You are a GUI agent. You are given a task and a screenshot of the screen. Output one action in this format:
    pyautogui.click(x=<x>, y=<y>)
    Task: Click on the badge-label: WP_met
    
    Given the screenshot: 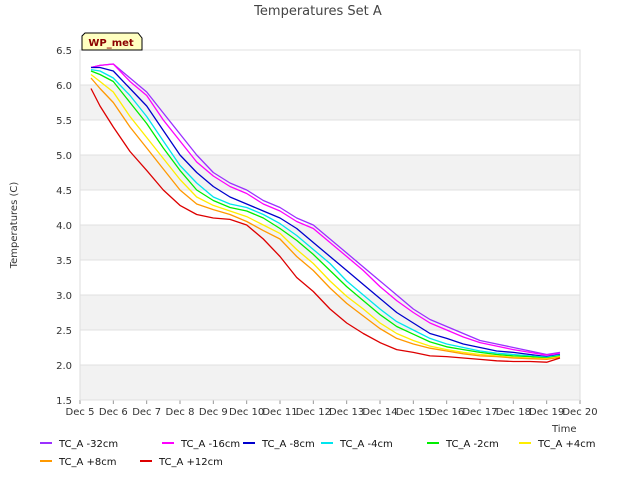 What is the action you would take?
    pyautogui.click(x=111, y=43)
    